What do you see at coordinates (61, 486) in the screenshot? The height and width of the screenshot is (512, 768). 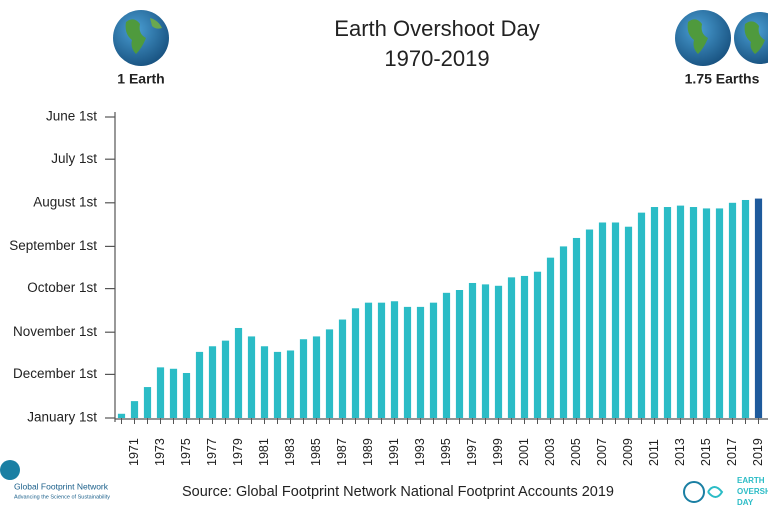 I see `logo-text: Global Footprint Network` at bounding box center [61, 486].